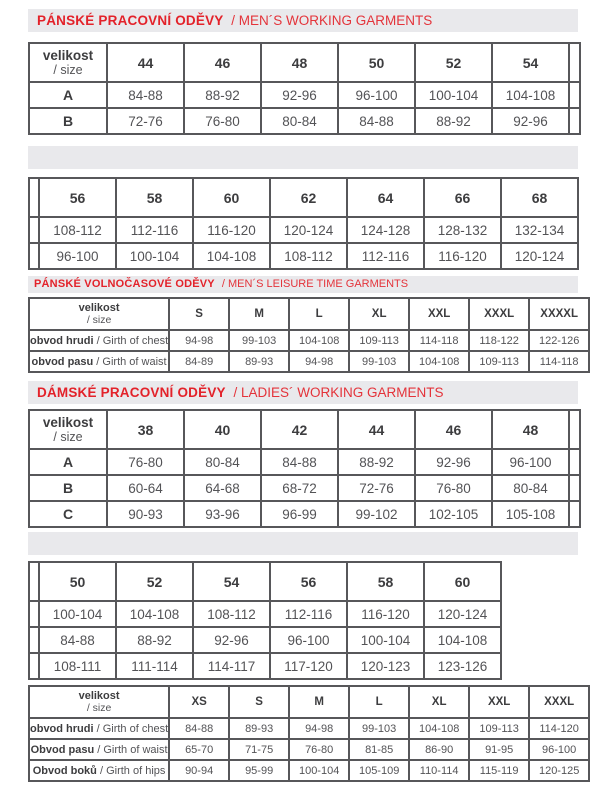  I want to click on table-header-row: velikost / size S M L XL XXL XXXL XXXXL, so click(309, 314).